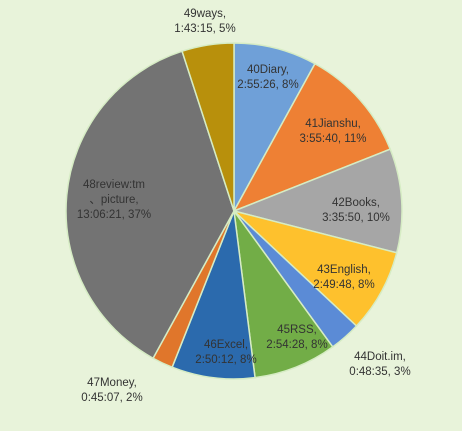 Image resolution: width=462 pixels, height=431 pixels. Describe the element at coordinates (379, 364) in the screenshot. I see `data-label-44doit-im: 44Doit.im, 0:48:35, 3%` at that location.